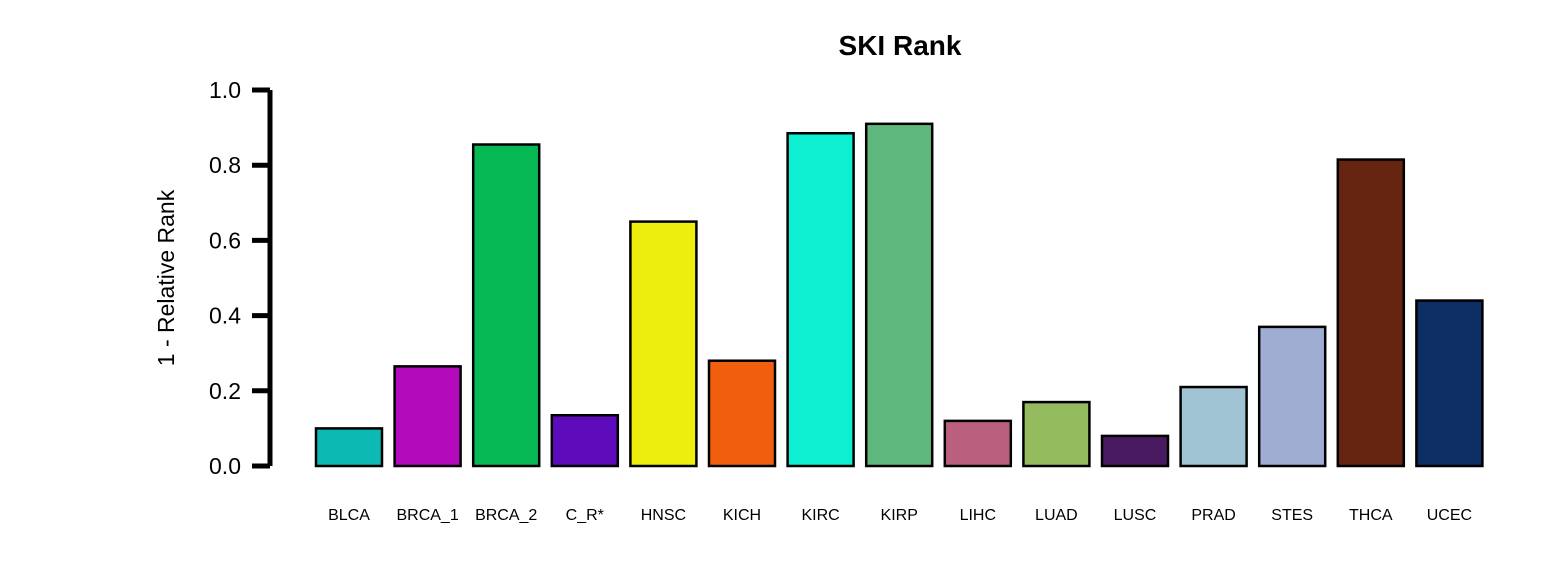 The width and height of the screenshot is (1560, 586). What do you see at coordinates (225, 466) in the screenshot?
I see `y-tick-label: 0.0` at bounding box center [225, 466].